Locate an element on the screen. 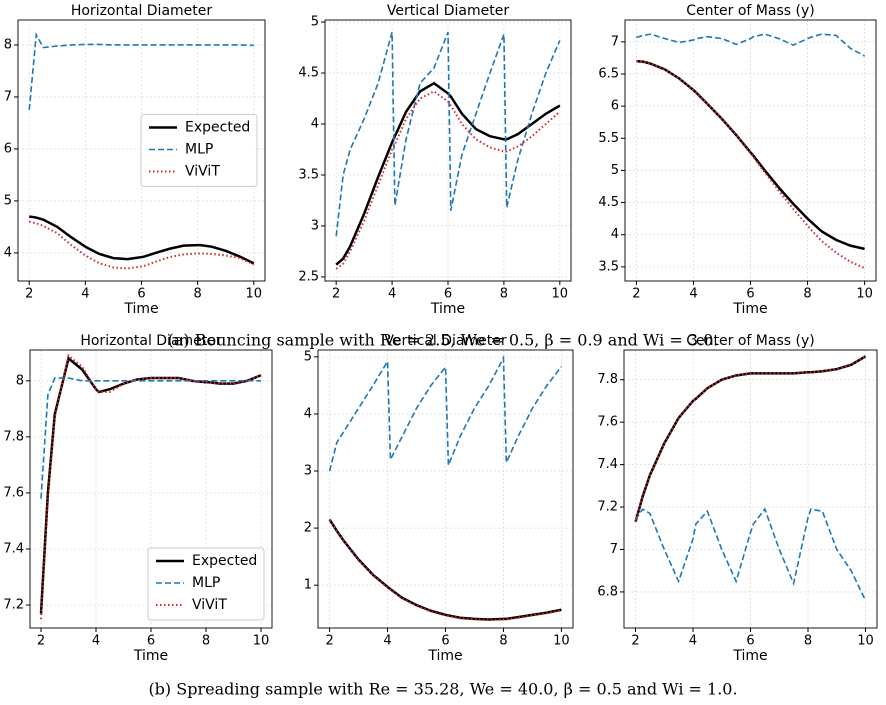 Image resolution: width=886 pixels, height=705 pixels. y-tick-label: 6.8 is located at coordinates (607, 591).